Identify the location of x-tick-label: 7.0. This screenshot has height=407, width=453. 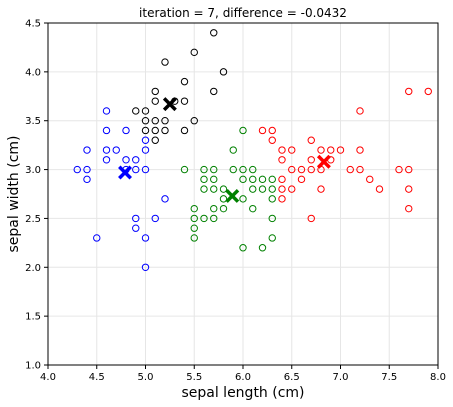
(341, 377).